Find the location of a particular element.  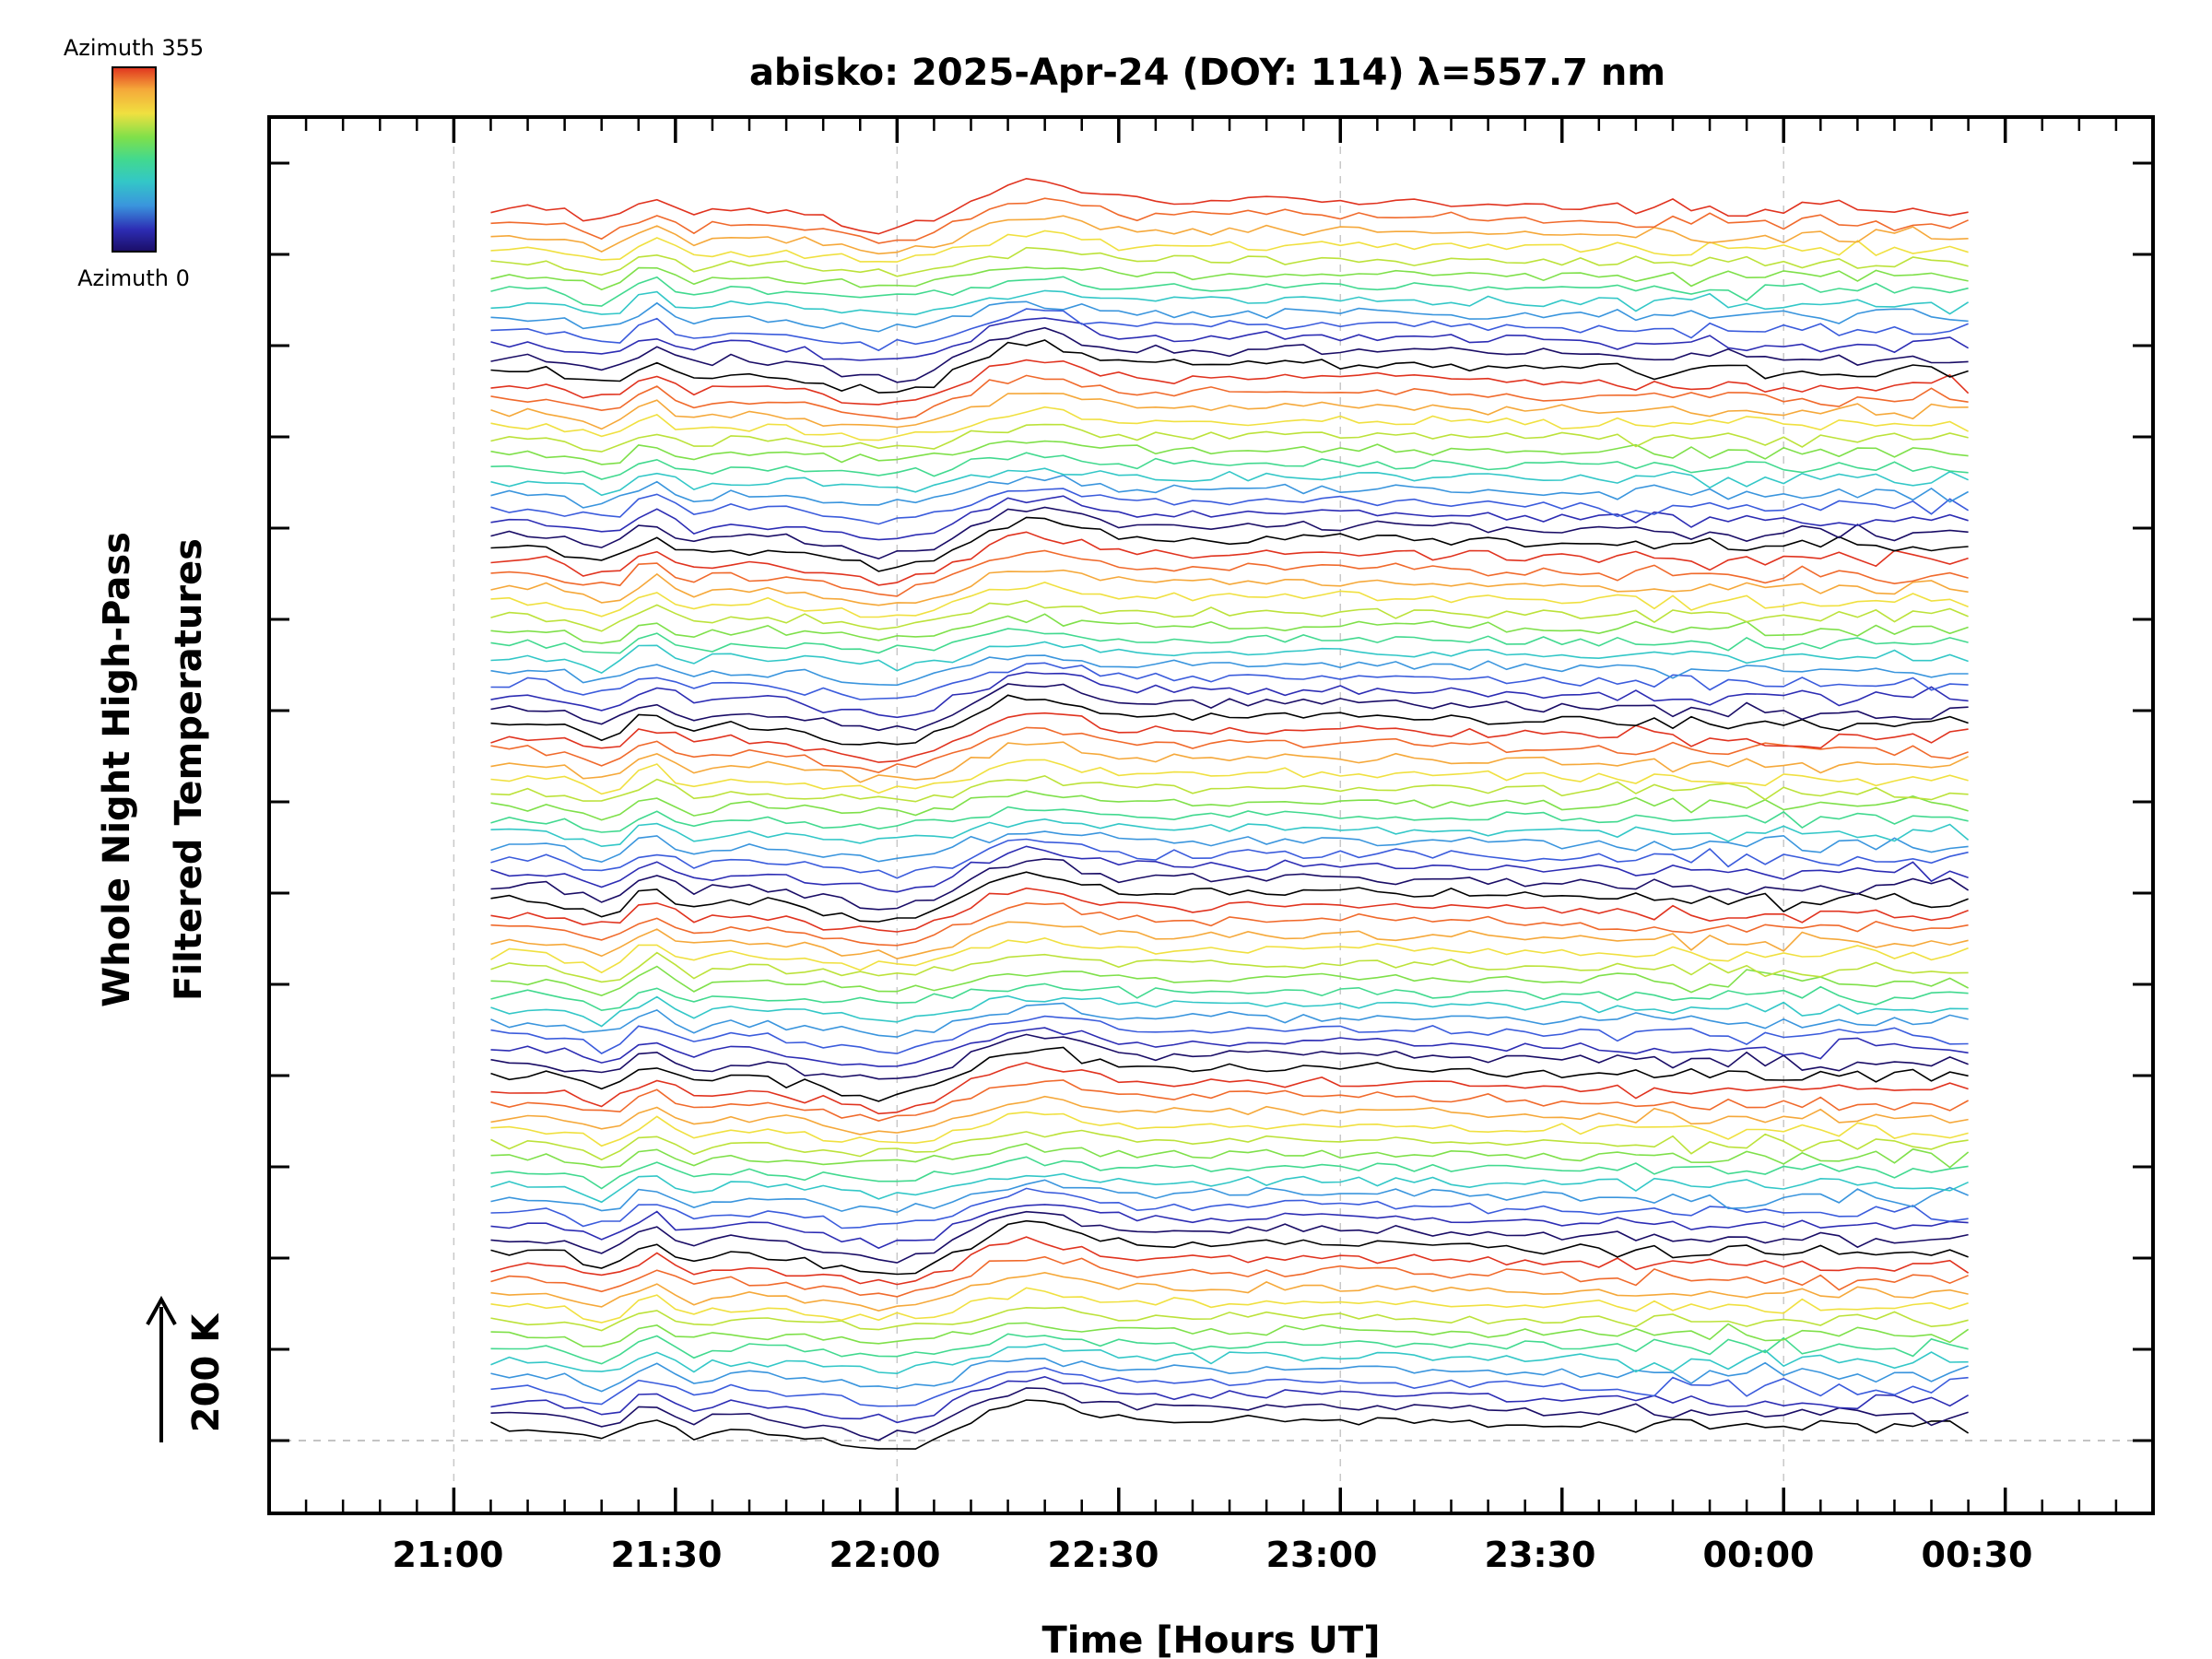

colorbar-bottom-label: Azimuth 0 is located at coordinates (133, 278).